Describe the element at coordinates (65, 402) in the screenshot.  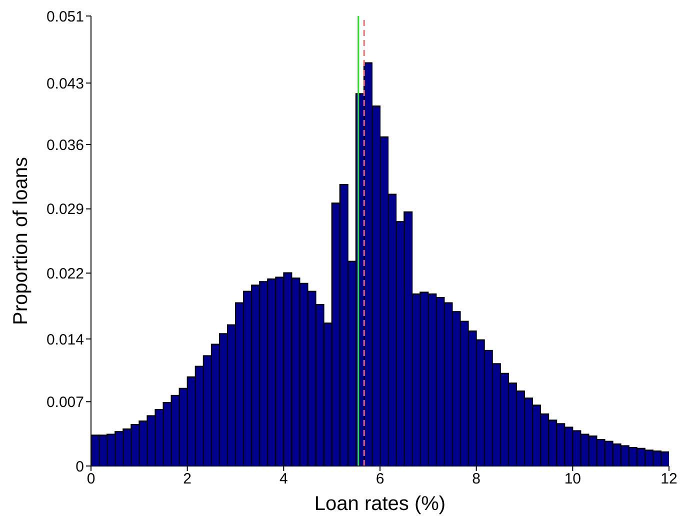
I see `y-tick-label: 0.007` at that location.